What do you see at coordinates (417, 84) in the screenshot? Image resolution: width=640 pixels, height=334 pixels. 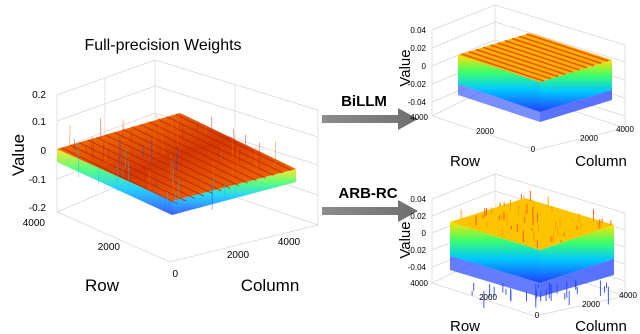 I see `billm-z-tick: -0.02` at bounding box center [417, 84].